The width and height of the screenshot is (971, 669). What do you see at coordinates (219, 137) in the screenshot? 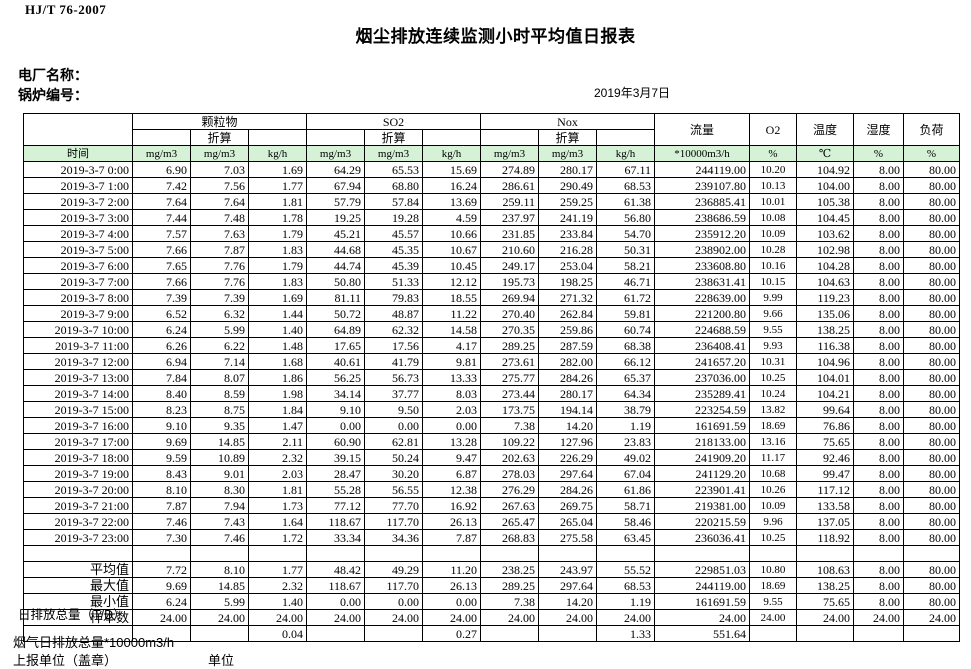
I see `header-pm-converted: 折算` at bounding box center [219, 137].